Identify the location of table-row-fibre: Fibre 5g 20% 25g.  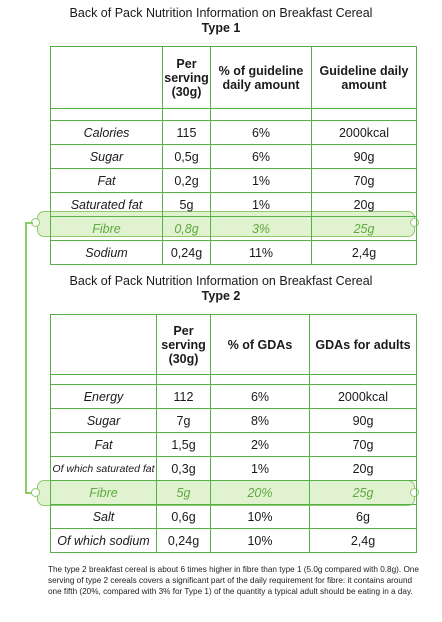
(233, 492).